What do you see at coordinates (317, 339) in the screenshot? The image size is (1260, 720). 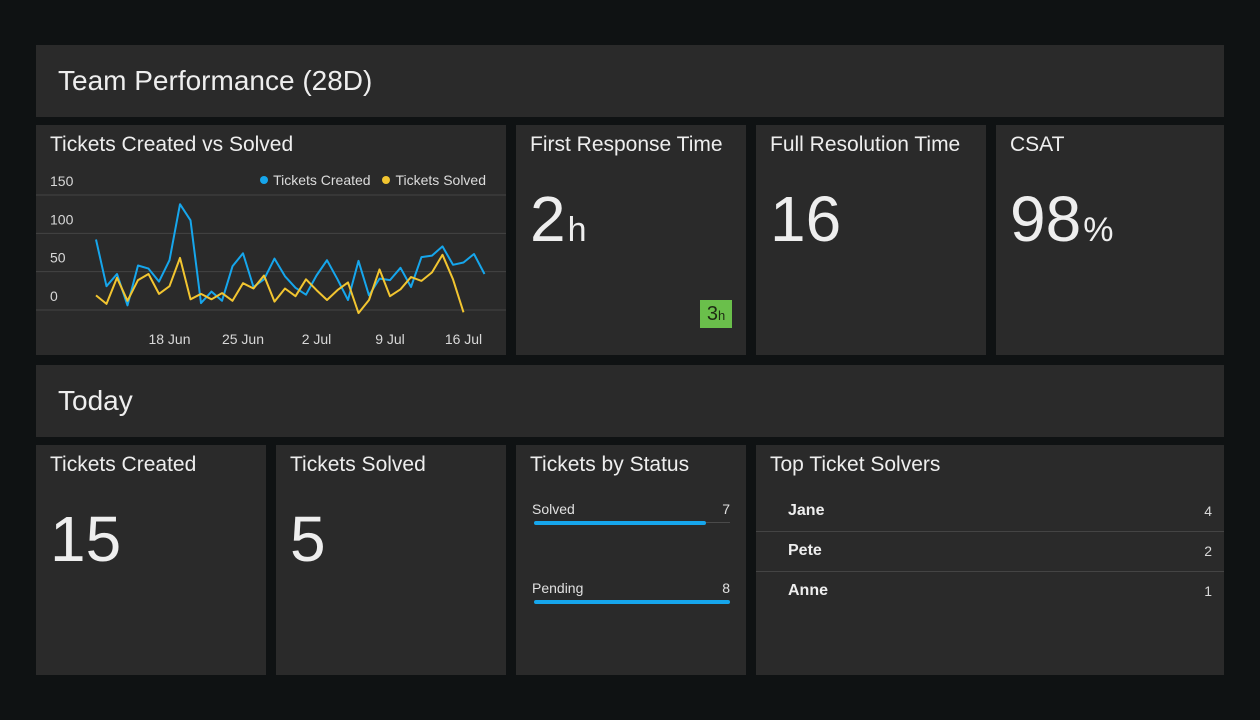 I see `x-tick-label: 2 Jul` at bounding box center [317, 339].